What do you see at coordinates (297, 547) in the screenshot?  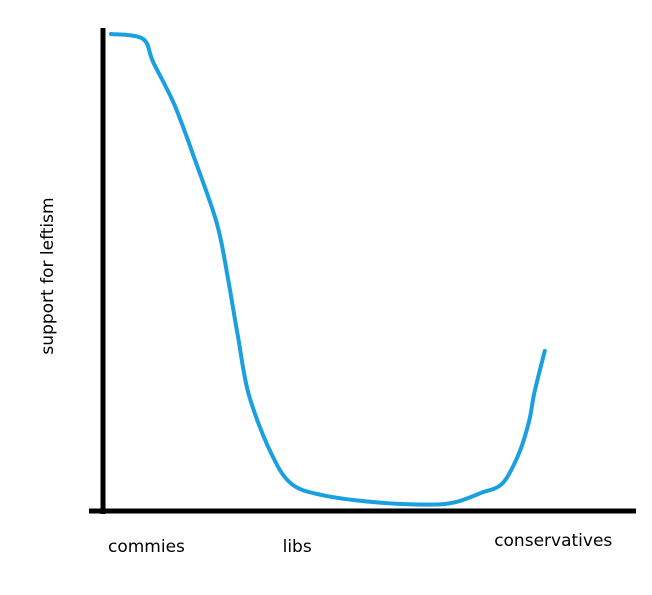 I see `x-tick-label-libs: libs` at bounding box center [297, 547].